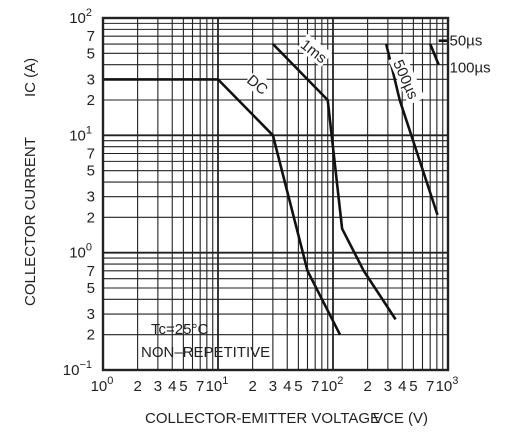 The width and height of the screenshot is (507, 438). I want to click on y-tick-label: 10¹, so click(80, 134).